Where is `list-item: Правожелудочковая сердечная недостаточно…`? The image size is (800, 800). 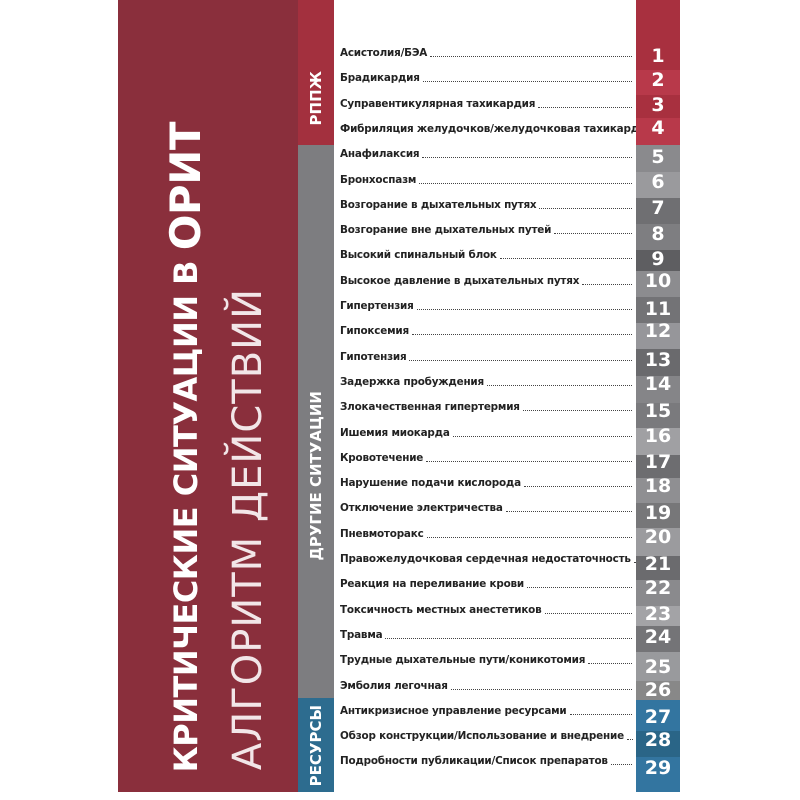
list-item: Правожелудочковая сердечная недостаточно… is located at coordinates (490, 559).